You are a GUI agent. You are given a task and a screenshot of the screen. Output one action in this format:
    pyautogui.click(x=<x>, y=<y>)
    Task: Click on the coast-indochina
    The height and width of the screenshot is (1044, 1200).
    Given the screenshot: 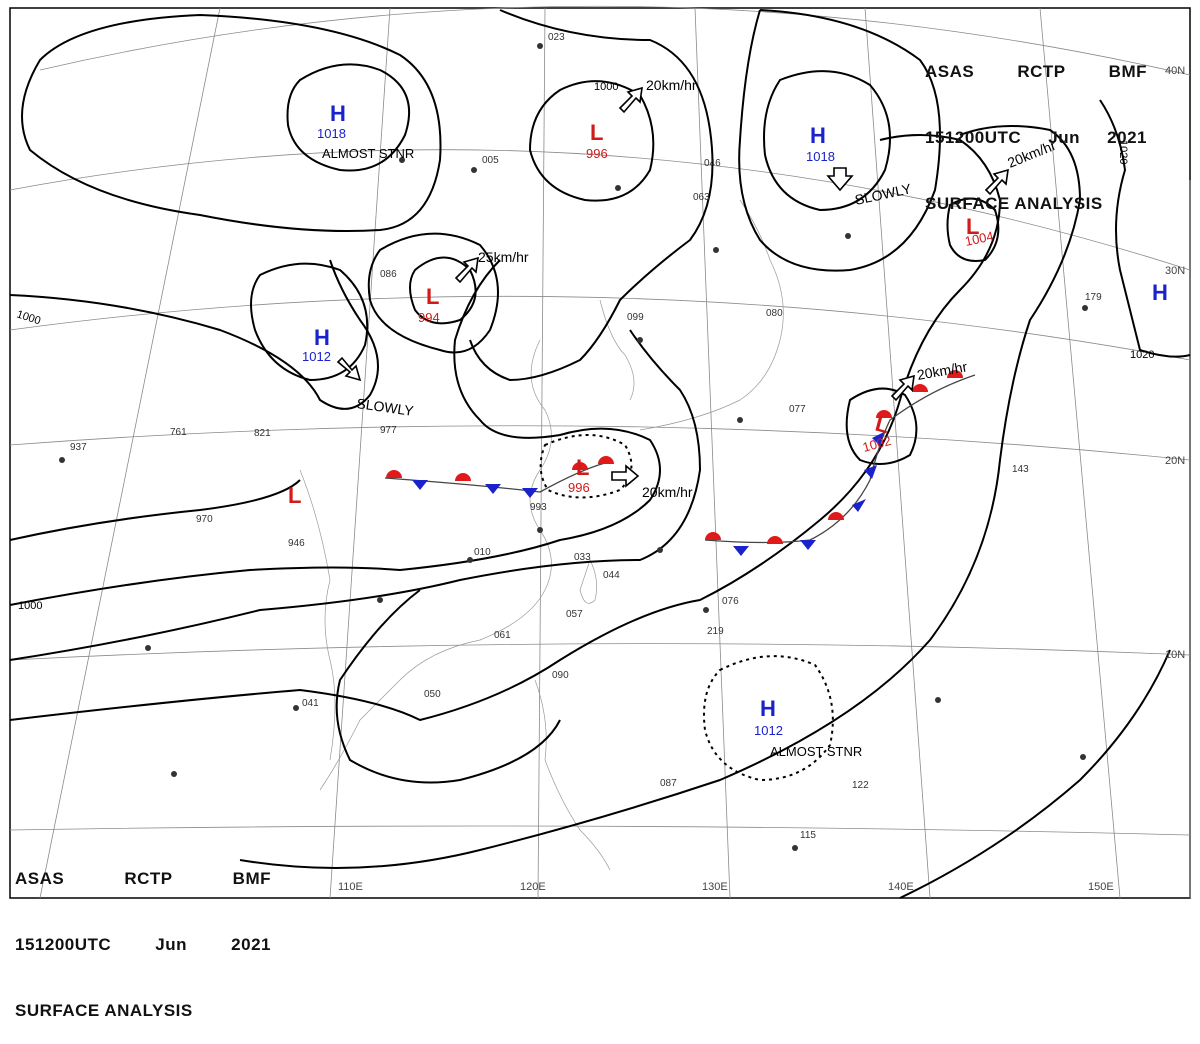 What is the action you would take?
    pyautogui.click(x=317, y=615)
    